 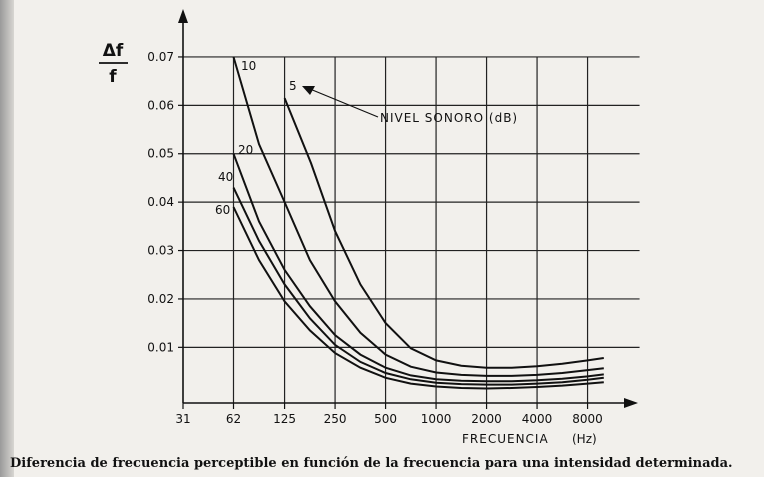 What do you see at coordinates (584, 439) in the screenshot?
I see `x-axis-unit: (Hz)` at bounding box center [584, 439].